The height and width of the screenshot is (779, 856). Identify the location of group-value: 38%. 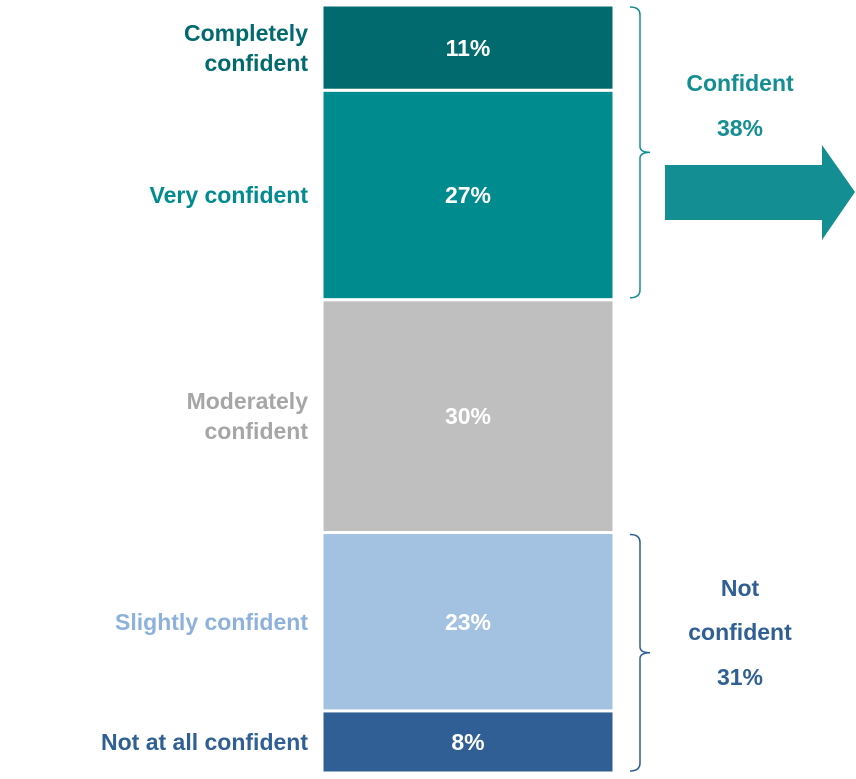
(740, 128).